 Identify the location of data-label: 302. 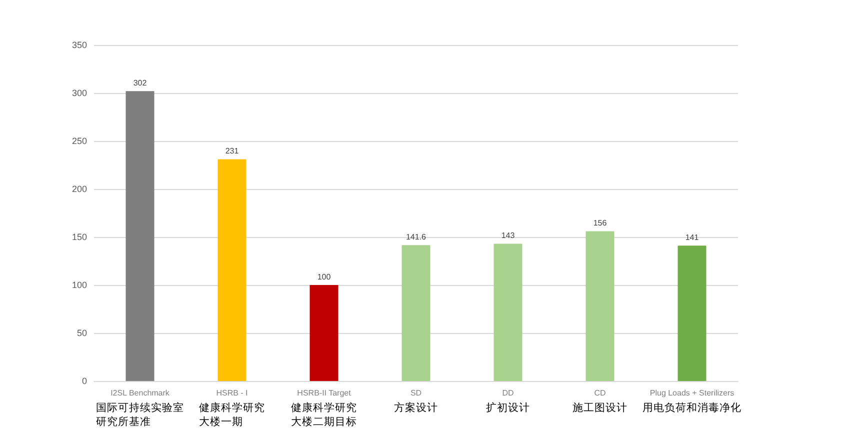
(140, 83).